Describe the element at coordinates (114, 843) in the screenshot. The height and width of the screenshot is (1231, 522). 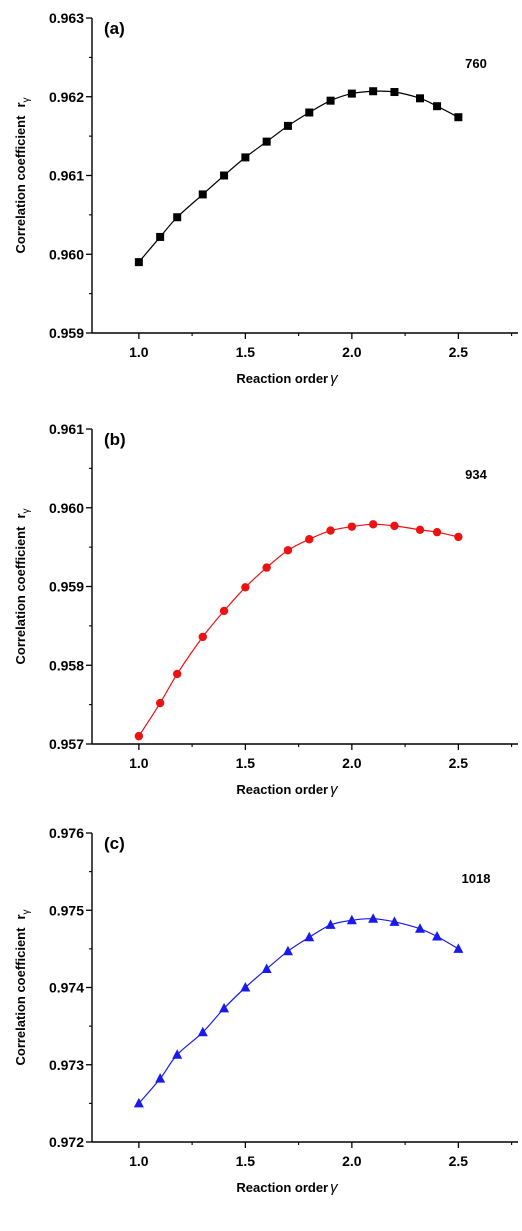
I see `panel-label: (c)` at that location.